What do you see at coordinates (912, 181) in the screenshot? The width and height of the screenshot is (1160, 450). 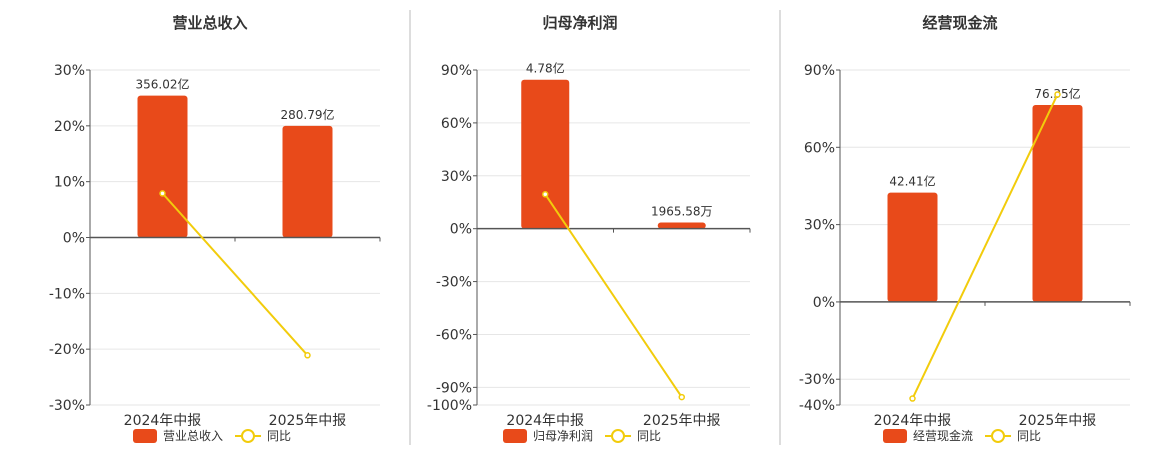 I see `bar-data-label: 42.41亿` at bounding box center [912, 181].